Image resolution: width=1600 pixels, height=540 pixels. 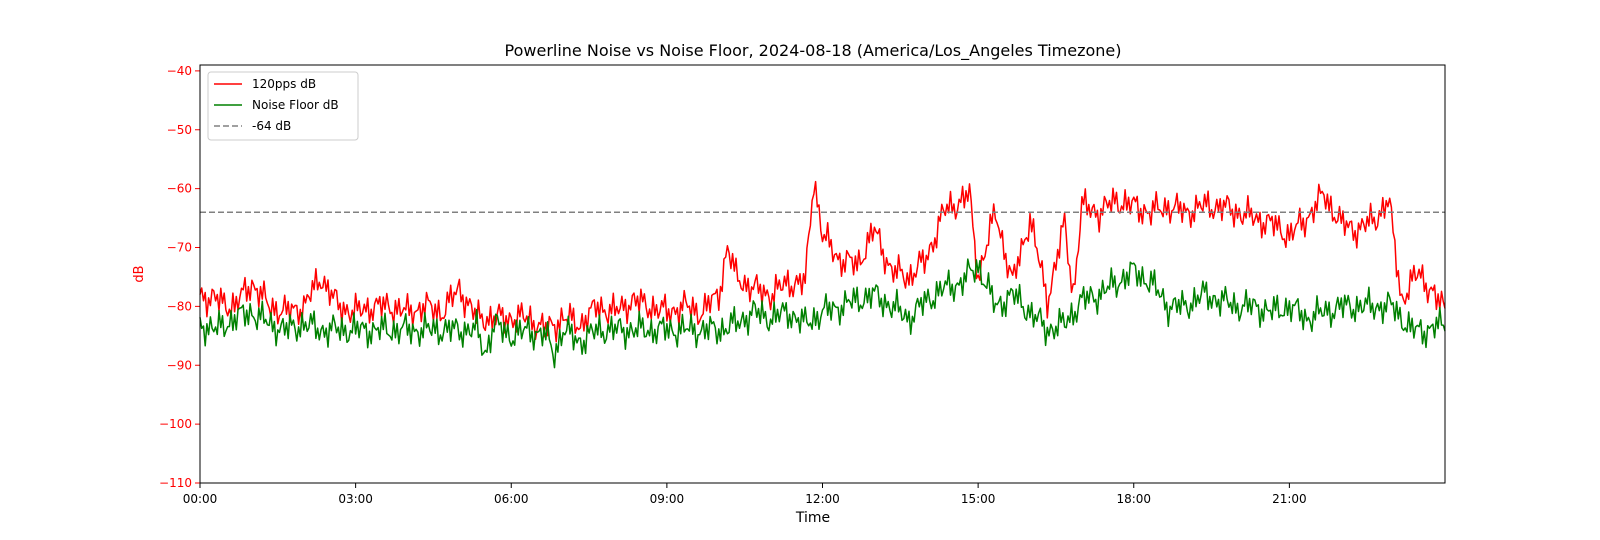 I want to click on y-axis-label: dB, so click(x=139, y=273).